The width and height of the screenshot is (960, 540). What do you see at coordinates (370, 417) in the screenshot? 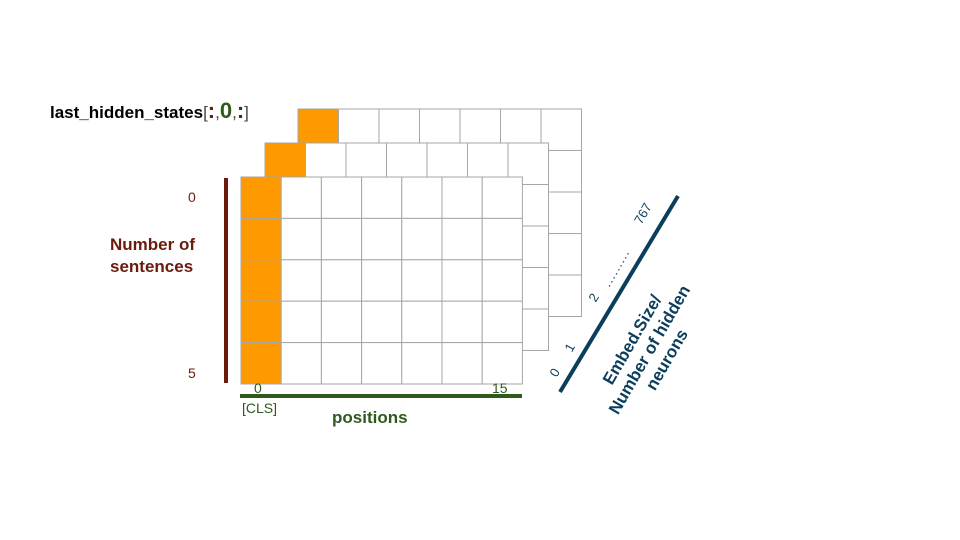
I see `positions-axis-title: positions` at bounding box center [370, 417].